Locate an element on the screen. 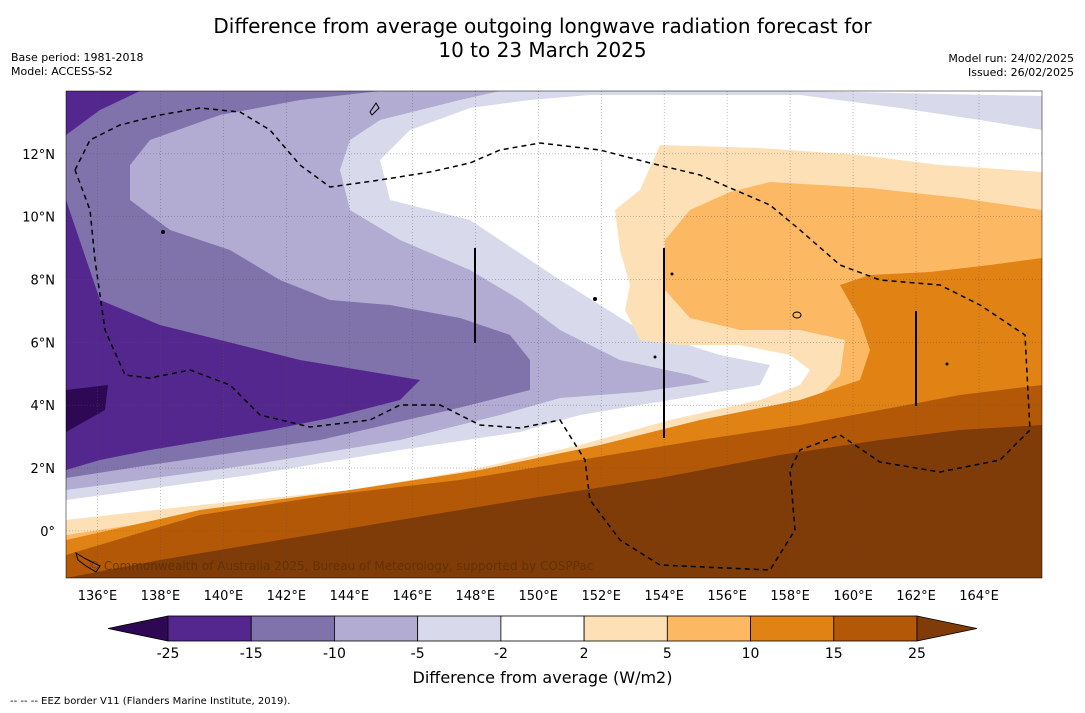 This screenshot has width=1085, height=713. x-tick-label: 146°E is located at coordinates (413, 596).